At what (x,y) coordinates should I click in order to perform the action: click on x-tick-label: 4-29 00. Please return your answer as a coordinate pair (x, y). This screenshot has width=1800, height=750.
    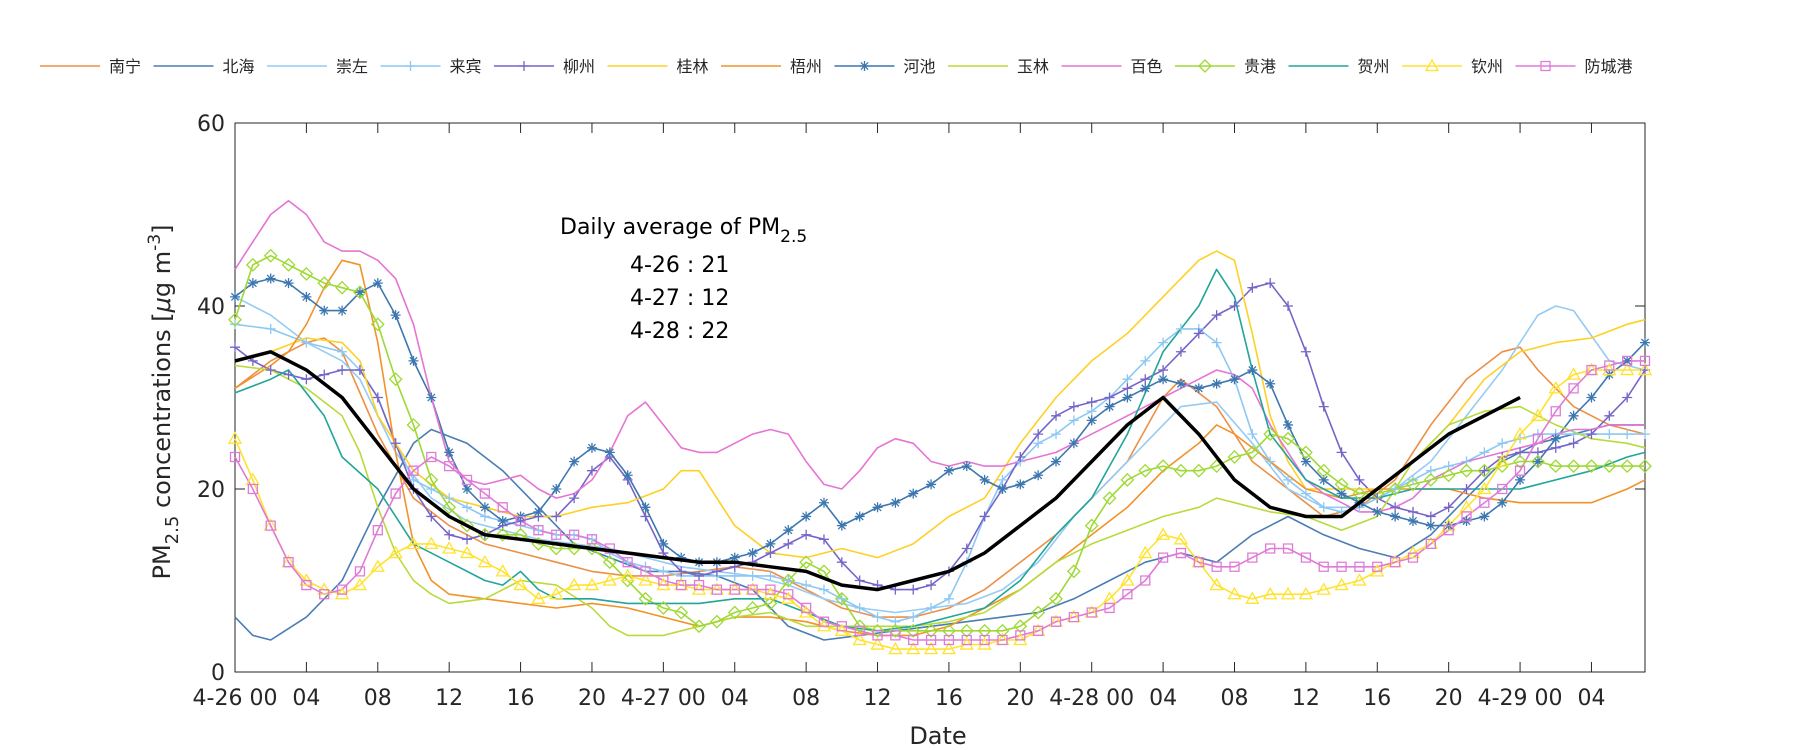
    Looking at the image, I should click on (1520, 698).